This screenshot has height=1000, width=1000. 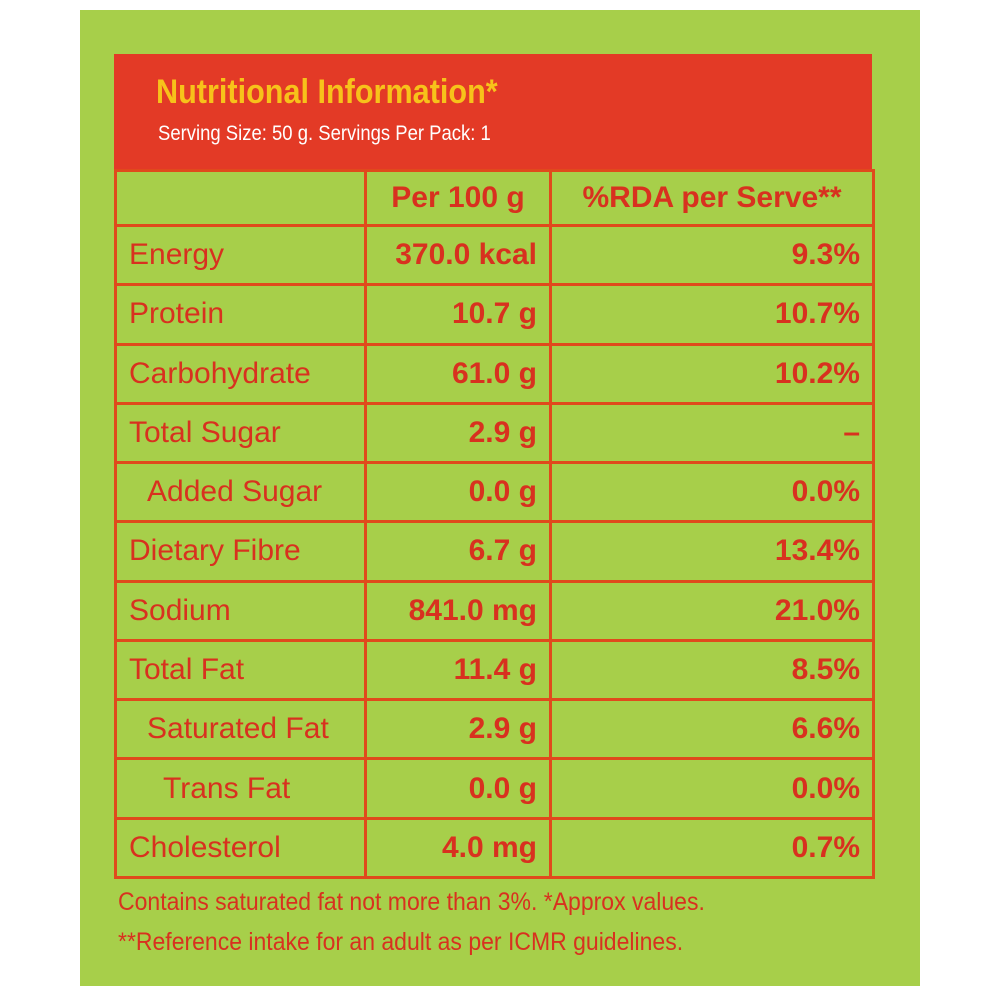 I want to click on table-row: Carbohydrate 61.0 g 10.2%, so click(x=494, y=373).